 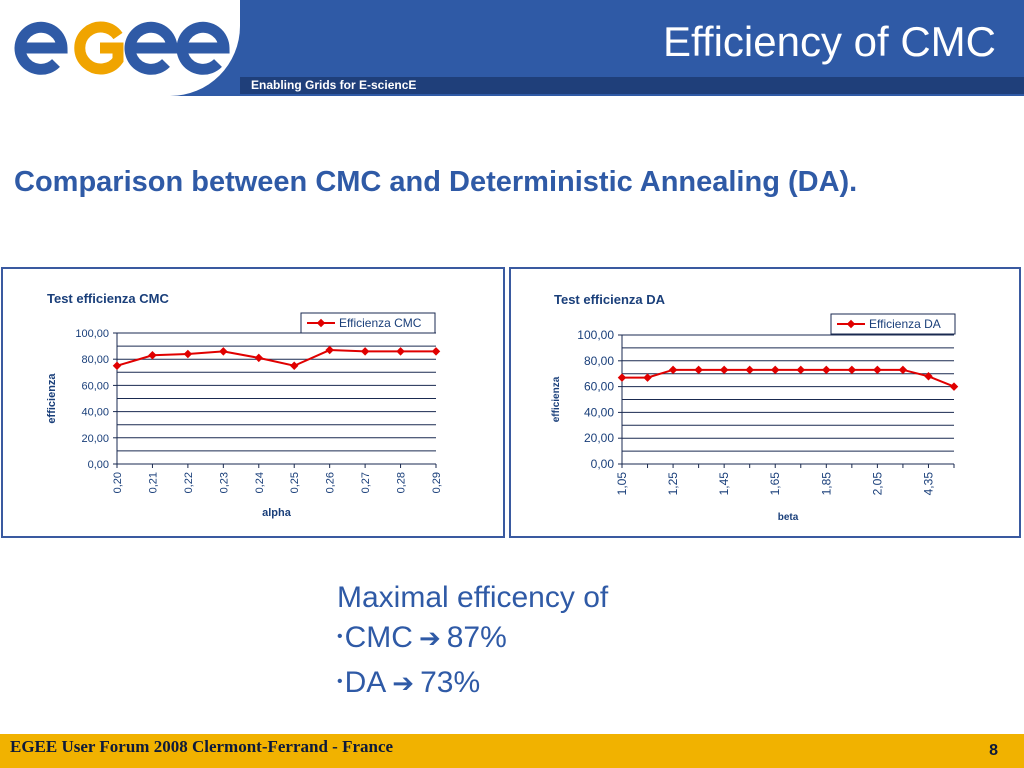 What do you see at coordinates (775, 484) in the screenshot?
I see `x-tick-label: 1,65` at bounding box center [775, 484].